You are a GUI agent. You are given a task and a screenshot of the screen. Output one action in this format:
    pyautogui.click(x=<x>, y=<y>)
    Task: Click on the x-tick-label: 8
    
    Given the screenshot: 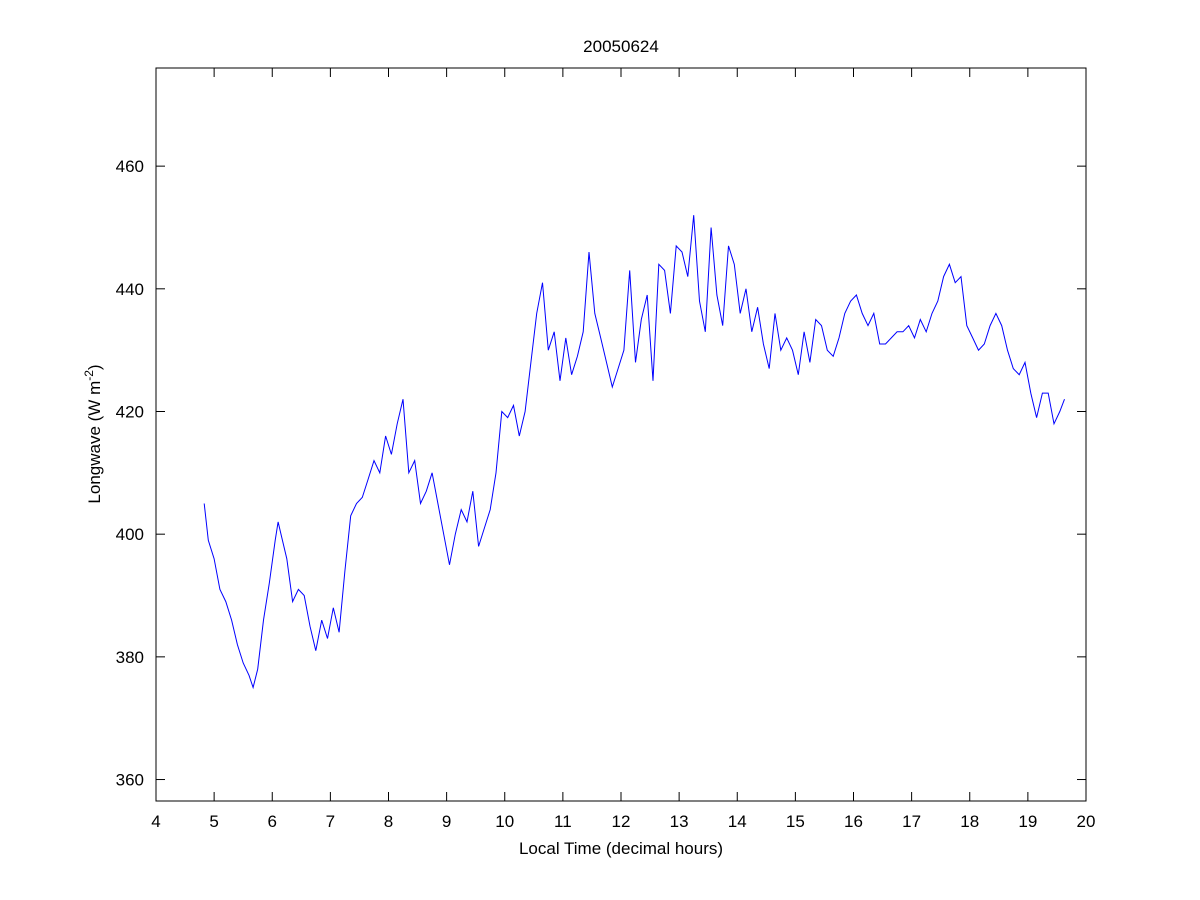 What is the action you would take?
    pyautogui.click(x=388, y=821)
    